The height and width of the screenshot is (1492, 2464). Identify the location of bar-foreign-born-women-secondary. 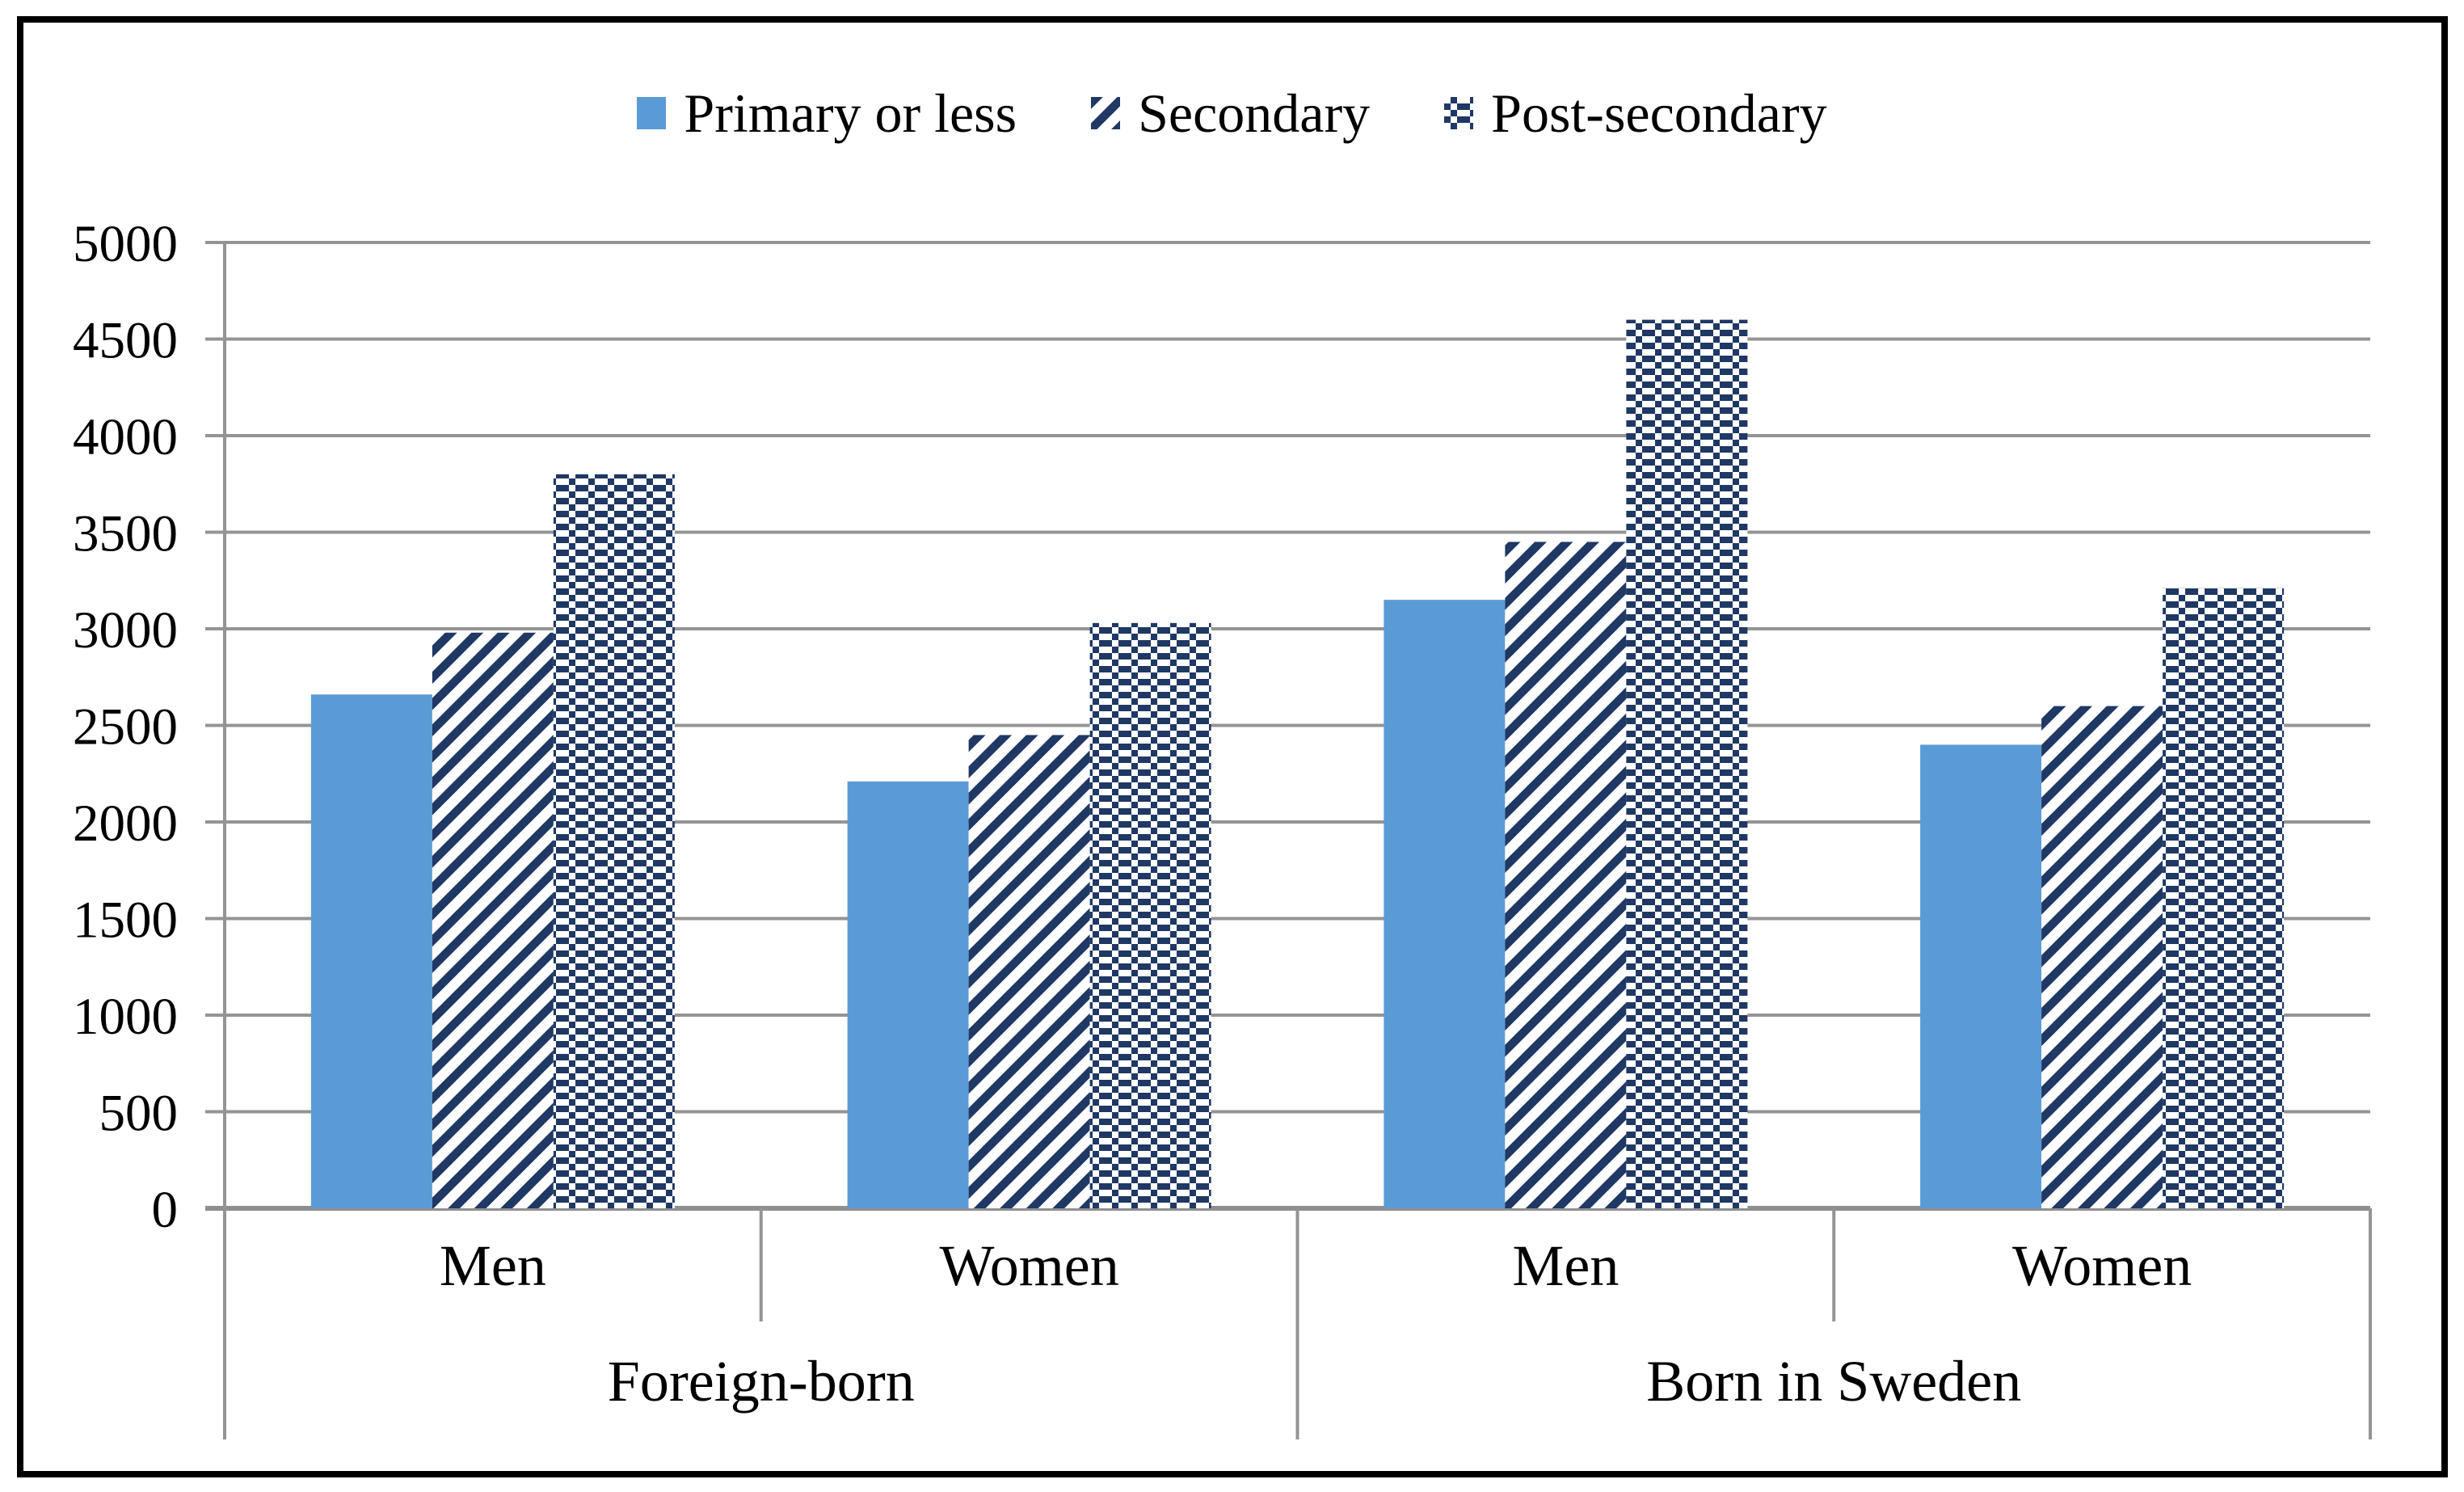
(1029, 972).